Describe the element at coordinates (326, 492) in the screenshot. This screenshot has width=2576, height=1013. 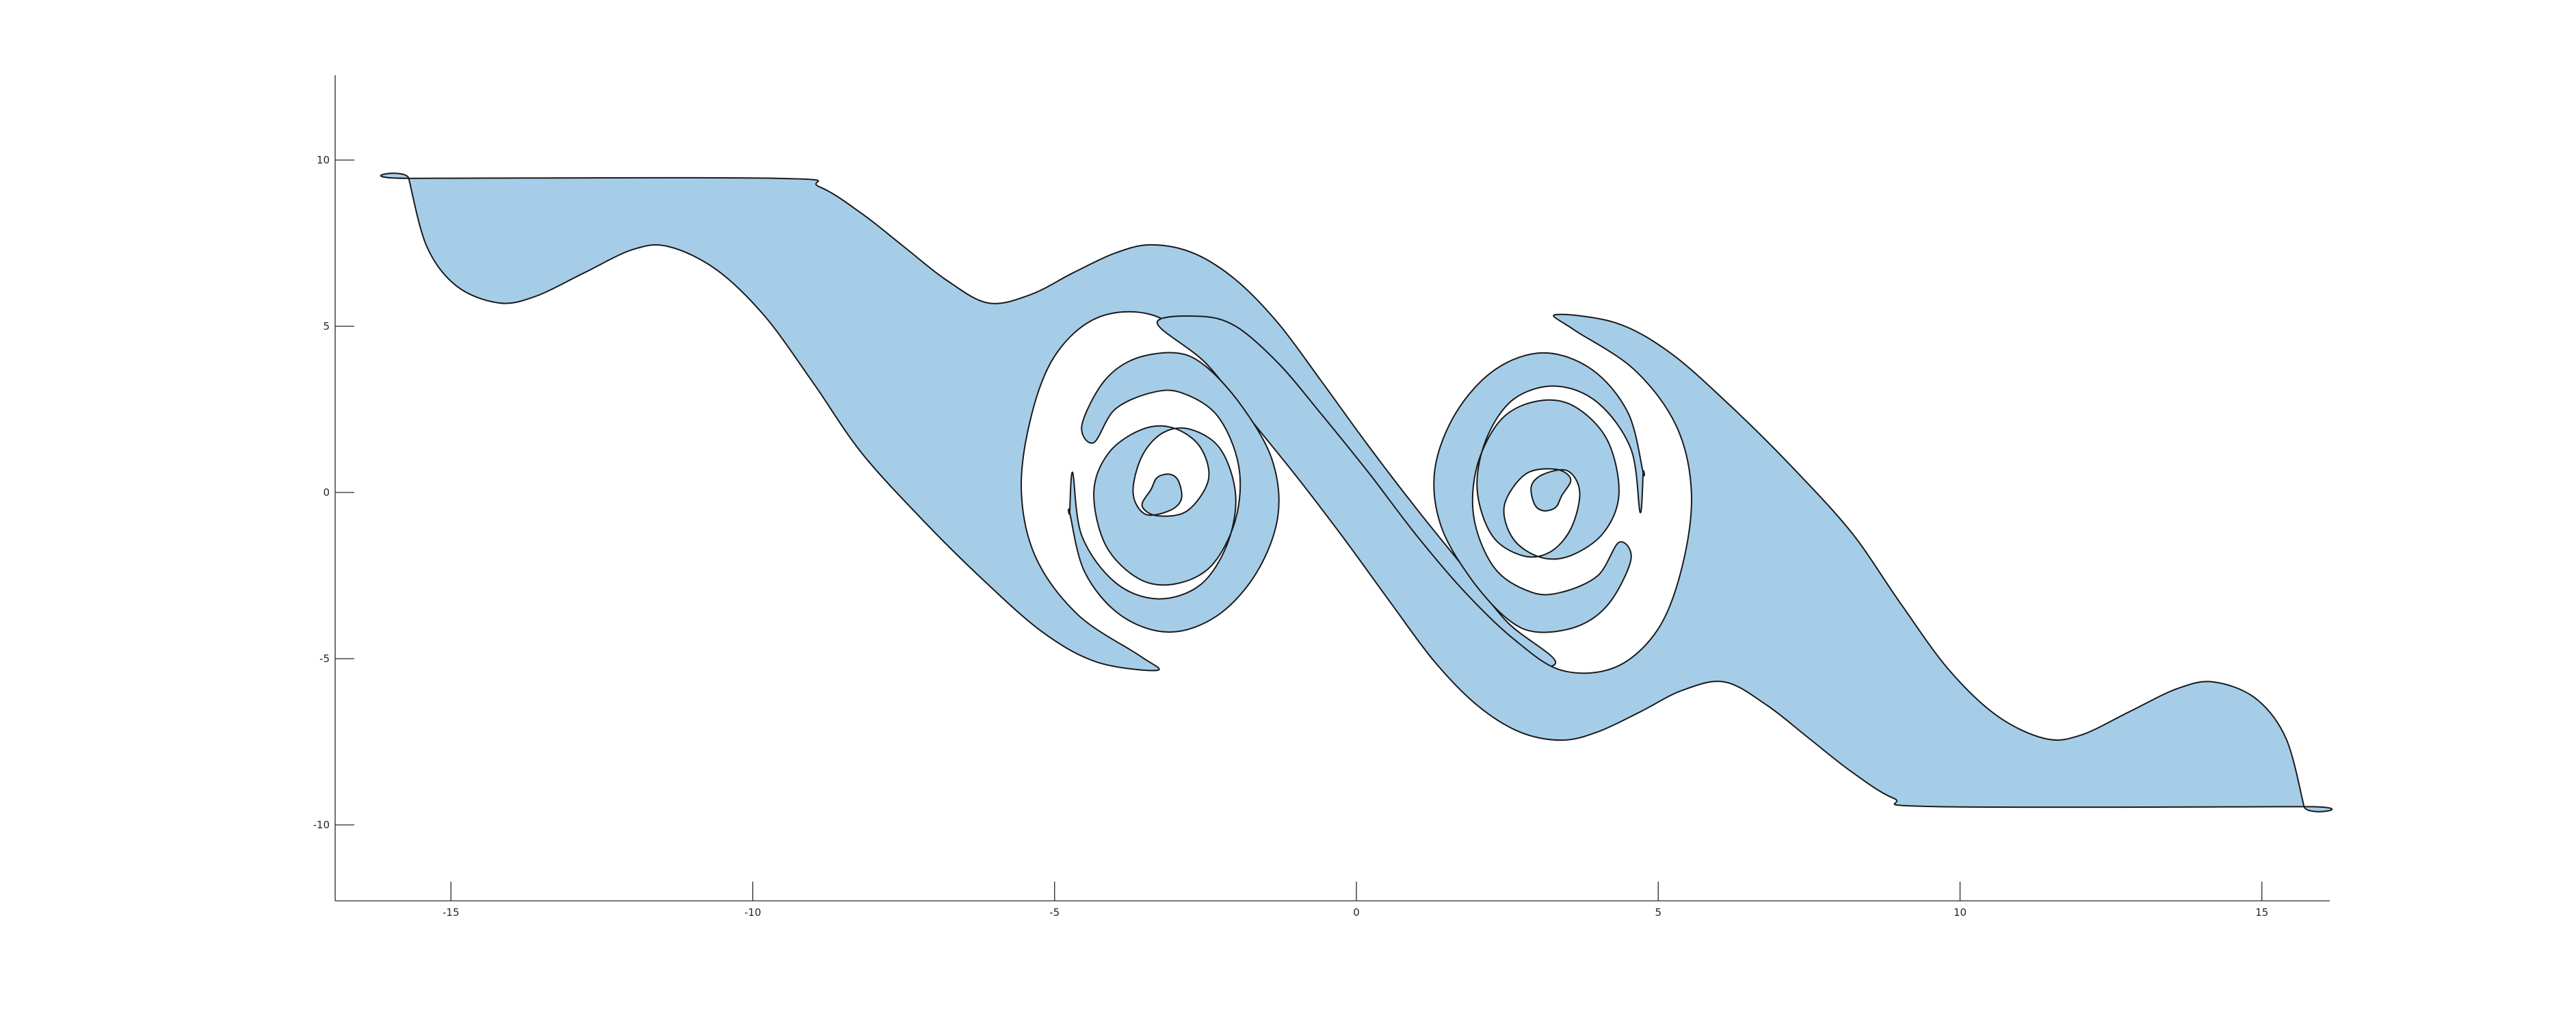
I see `y-tick-label: 0` at that location.